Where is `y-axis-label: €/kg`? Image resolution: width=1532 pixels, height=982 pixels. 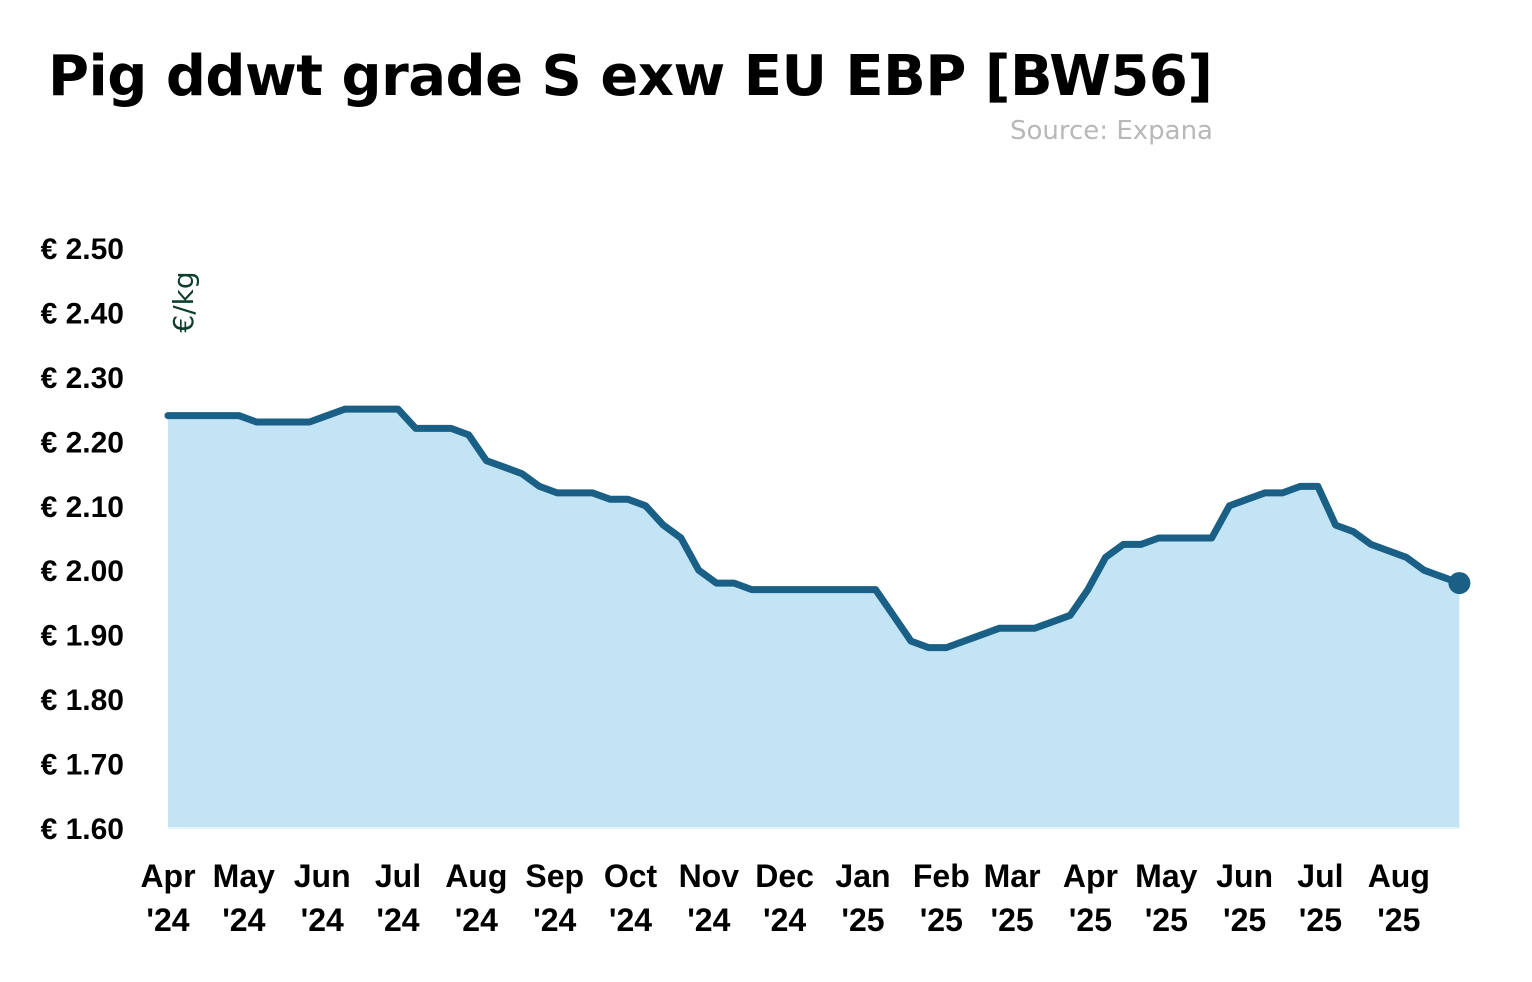 y-axis-label: €/kg is located at coordinates (183, 301).